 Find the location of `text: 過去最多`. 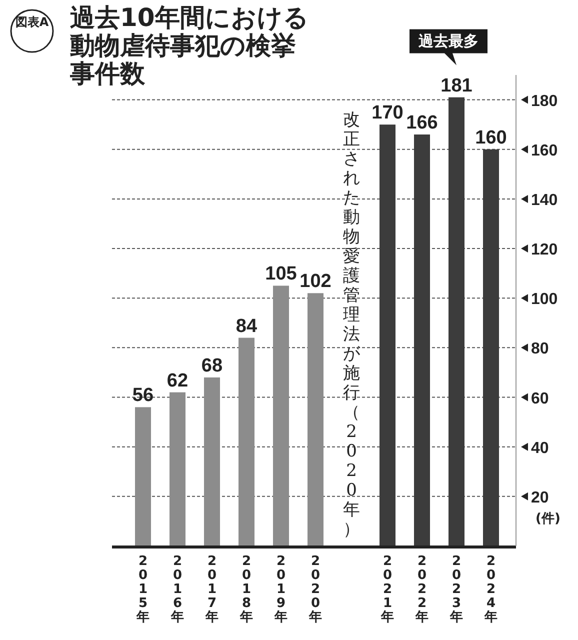

text: 過去最多 is located at coordinates (449, 41).